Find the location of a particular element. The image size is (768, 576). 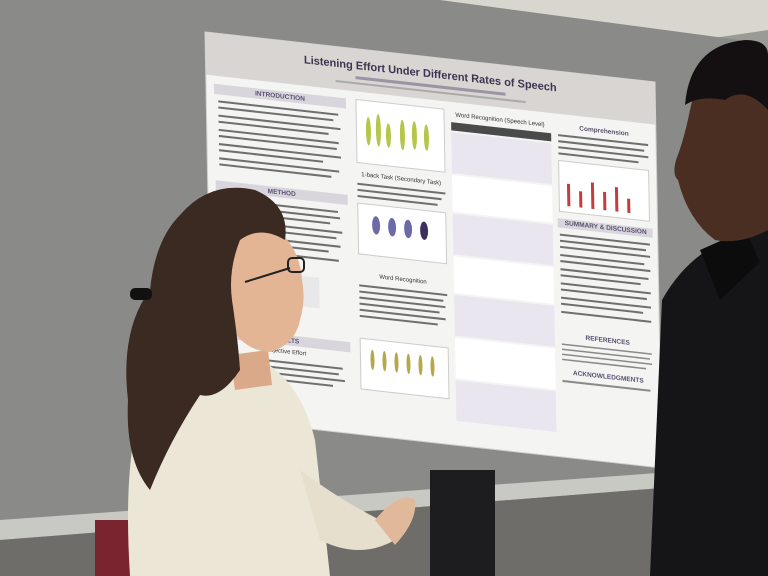

comprehension-text is located at coordinates (603, 149).